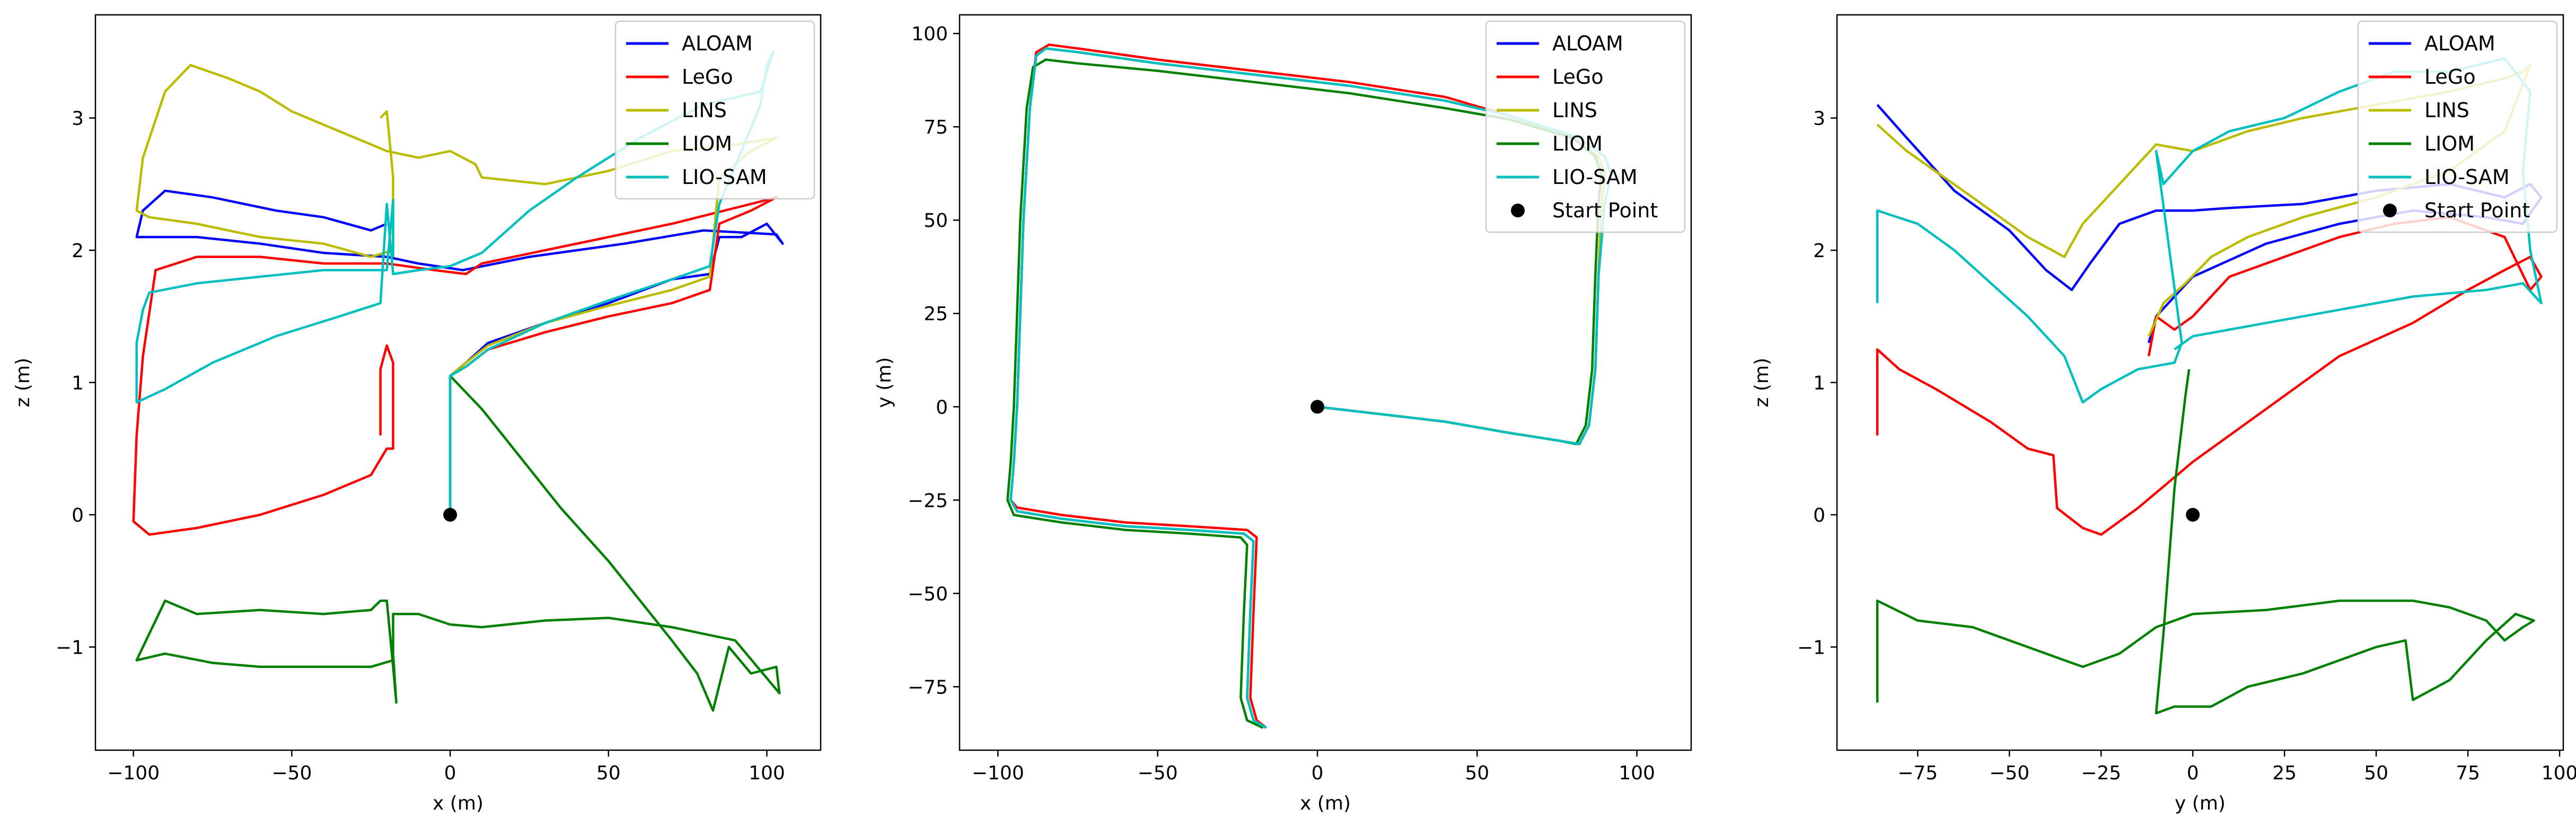  Describe the element at coordinates (936, 221) in the screenshot. I see `y-tick-label: 50` at that location.